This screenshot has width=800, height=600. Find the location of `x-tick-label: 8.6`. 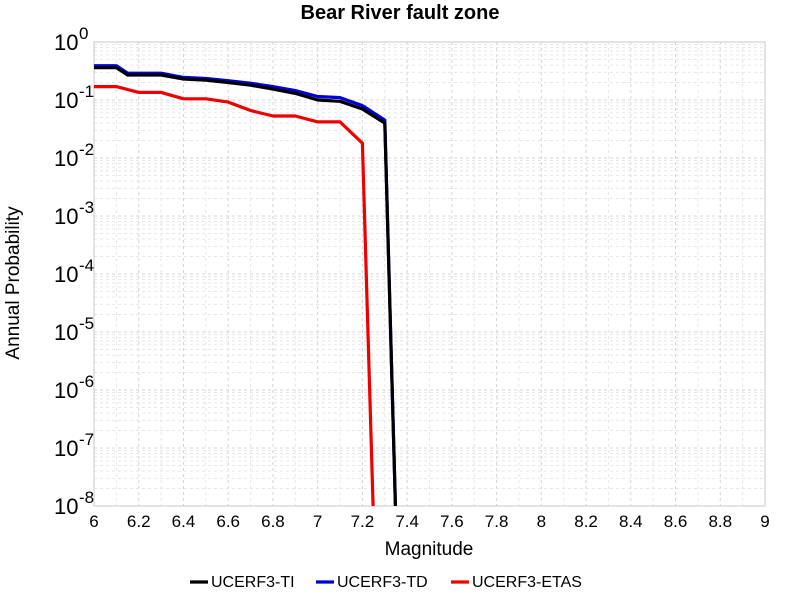

x-tick-label: 8.6 is located at coordinates (676, 521).